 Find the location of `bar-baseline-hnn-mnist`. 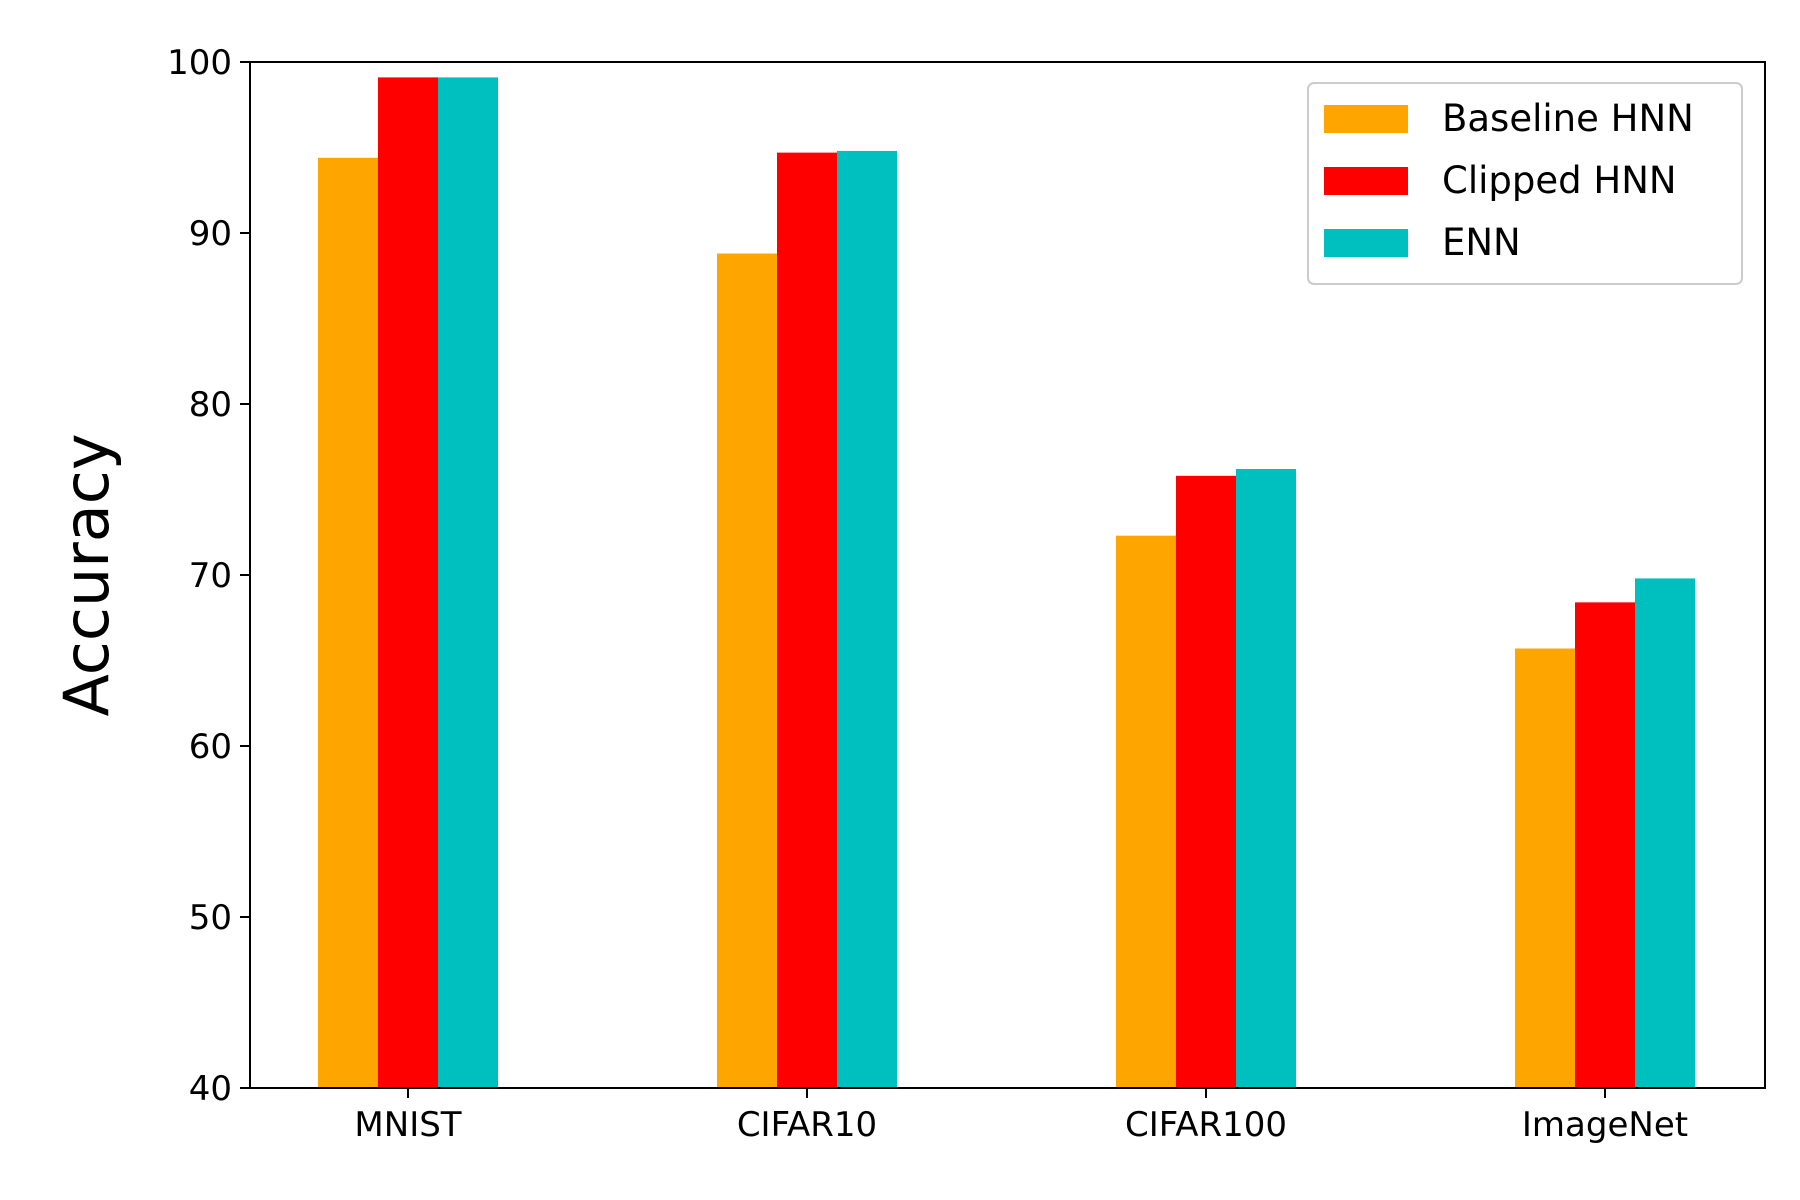

bar-baseline-hnn-mnist is located at coordinates (348, 622).